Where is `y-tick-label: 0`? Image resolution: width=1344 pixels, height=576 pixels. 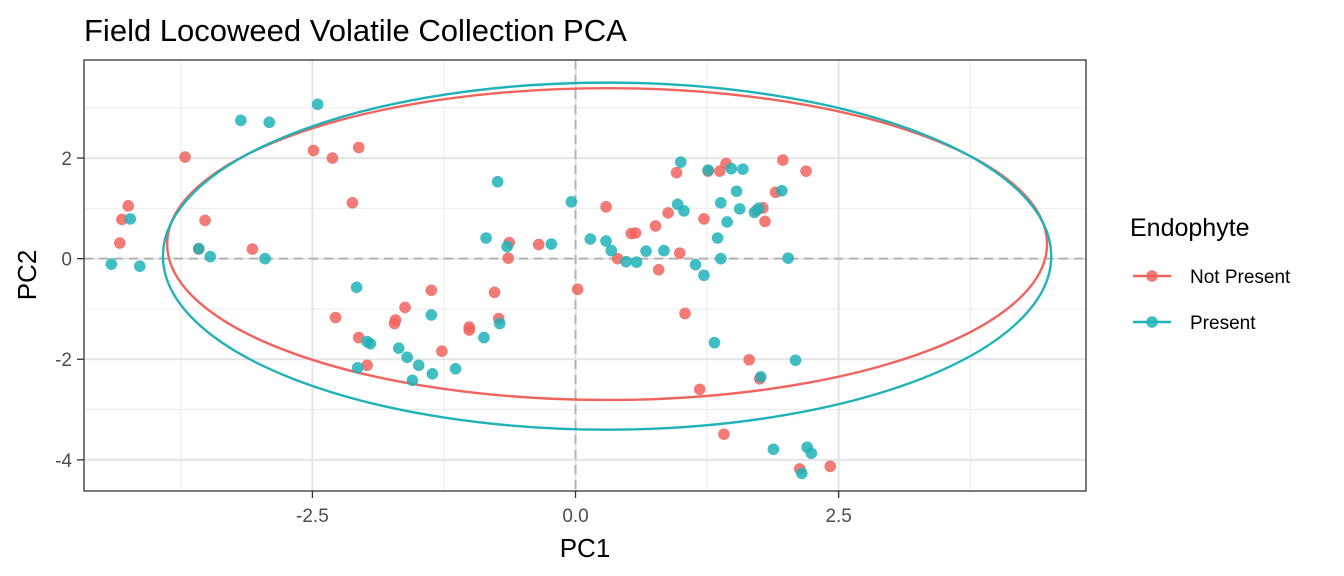
y-tick-label: 0 is located at coordinates (66, 260).